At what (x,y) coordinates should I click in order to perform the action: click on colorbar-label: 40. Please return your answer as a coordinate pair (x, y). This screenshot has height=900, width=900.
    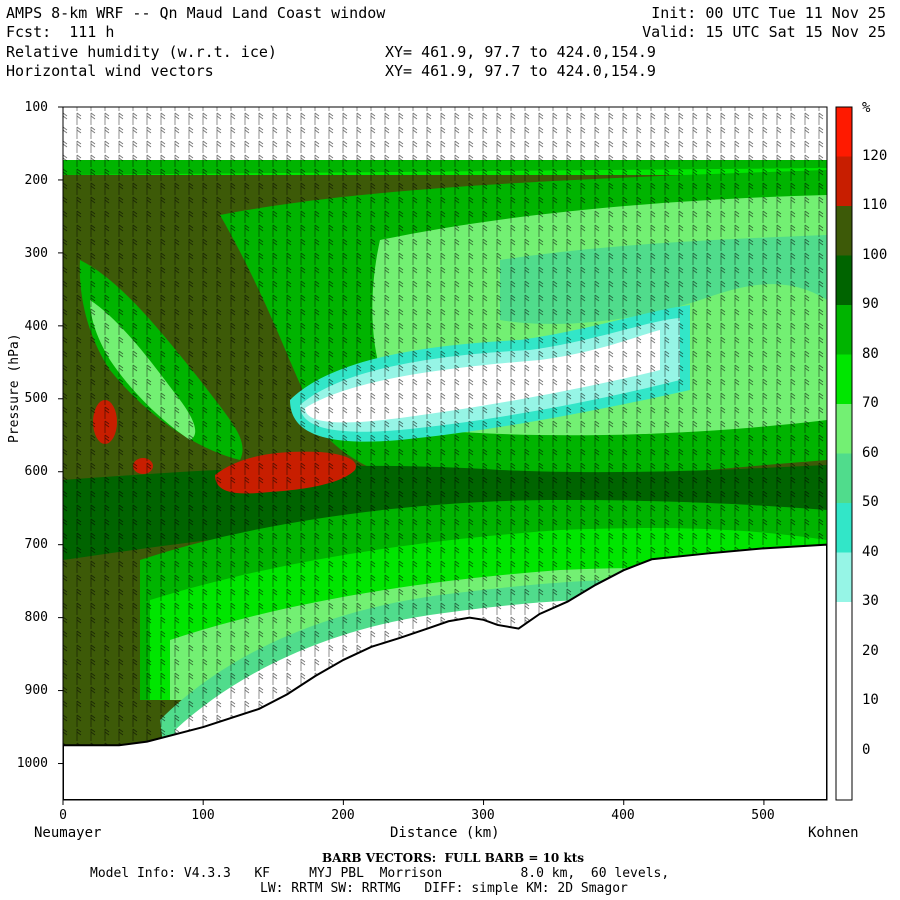
    Looking at the image, I should click on (870, 551).